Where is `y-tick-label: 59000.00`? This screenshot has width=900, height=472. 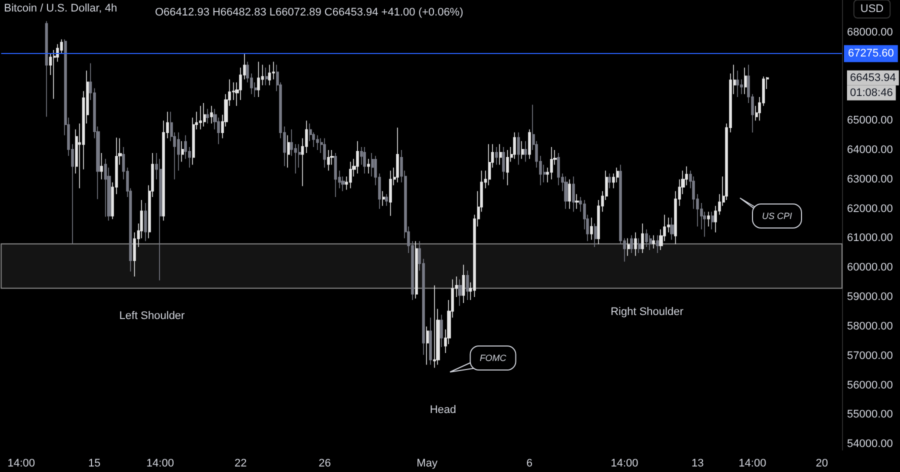
y-tick-label: 59000.00 is located at coordinates (870, 297).